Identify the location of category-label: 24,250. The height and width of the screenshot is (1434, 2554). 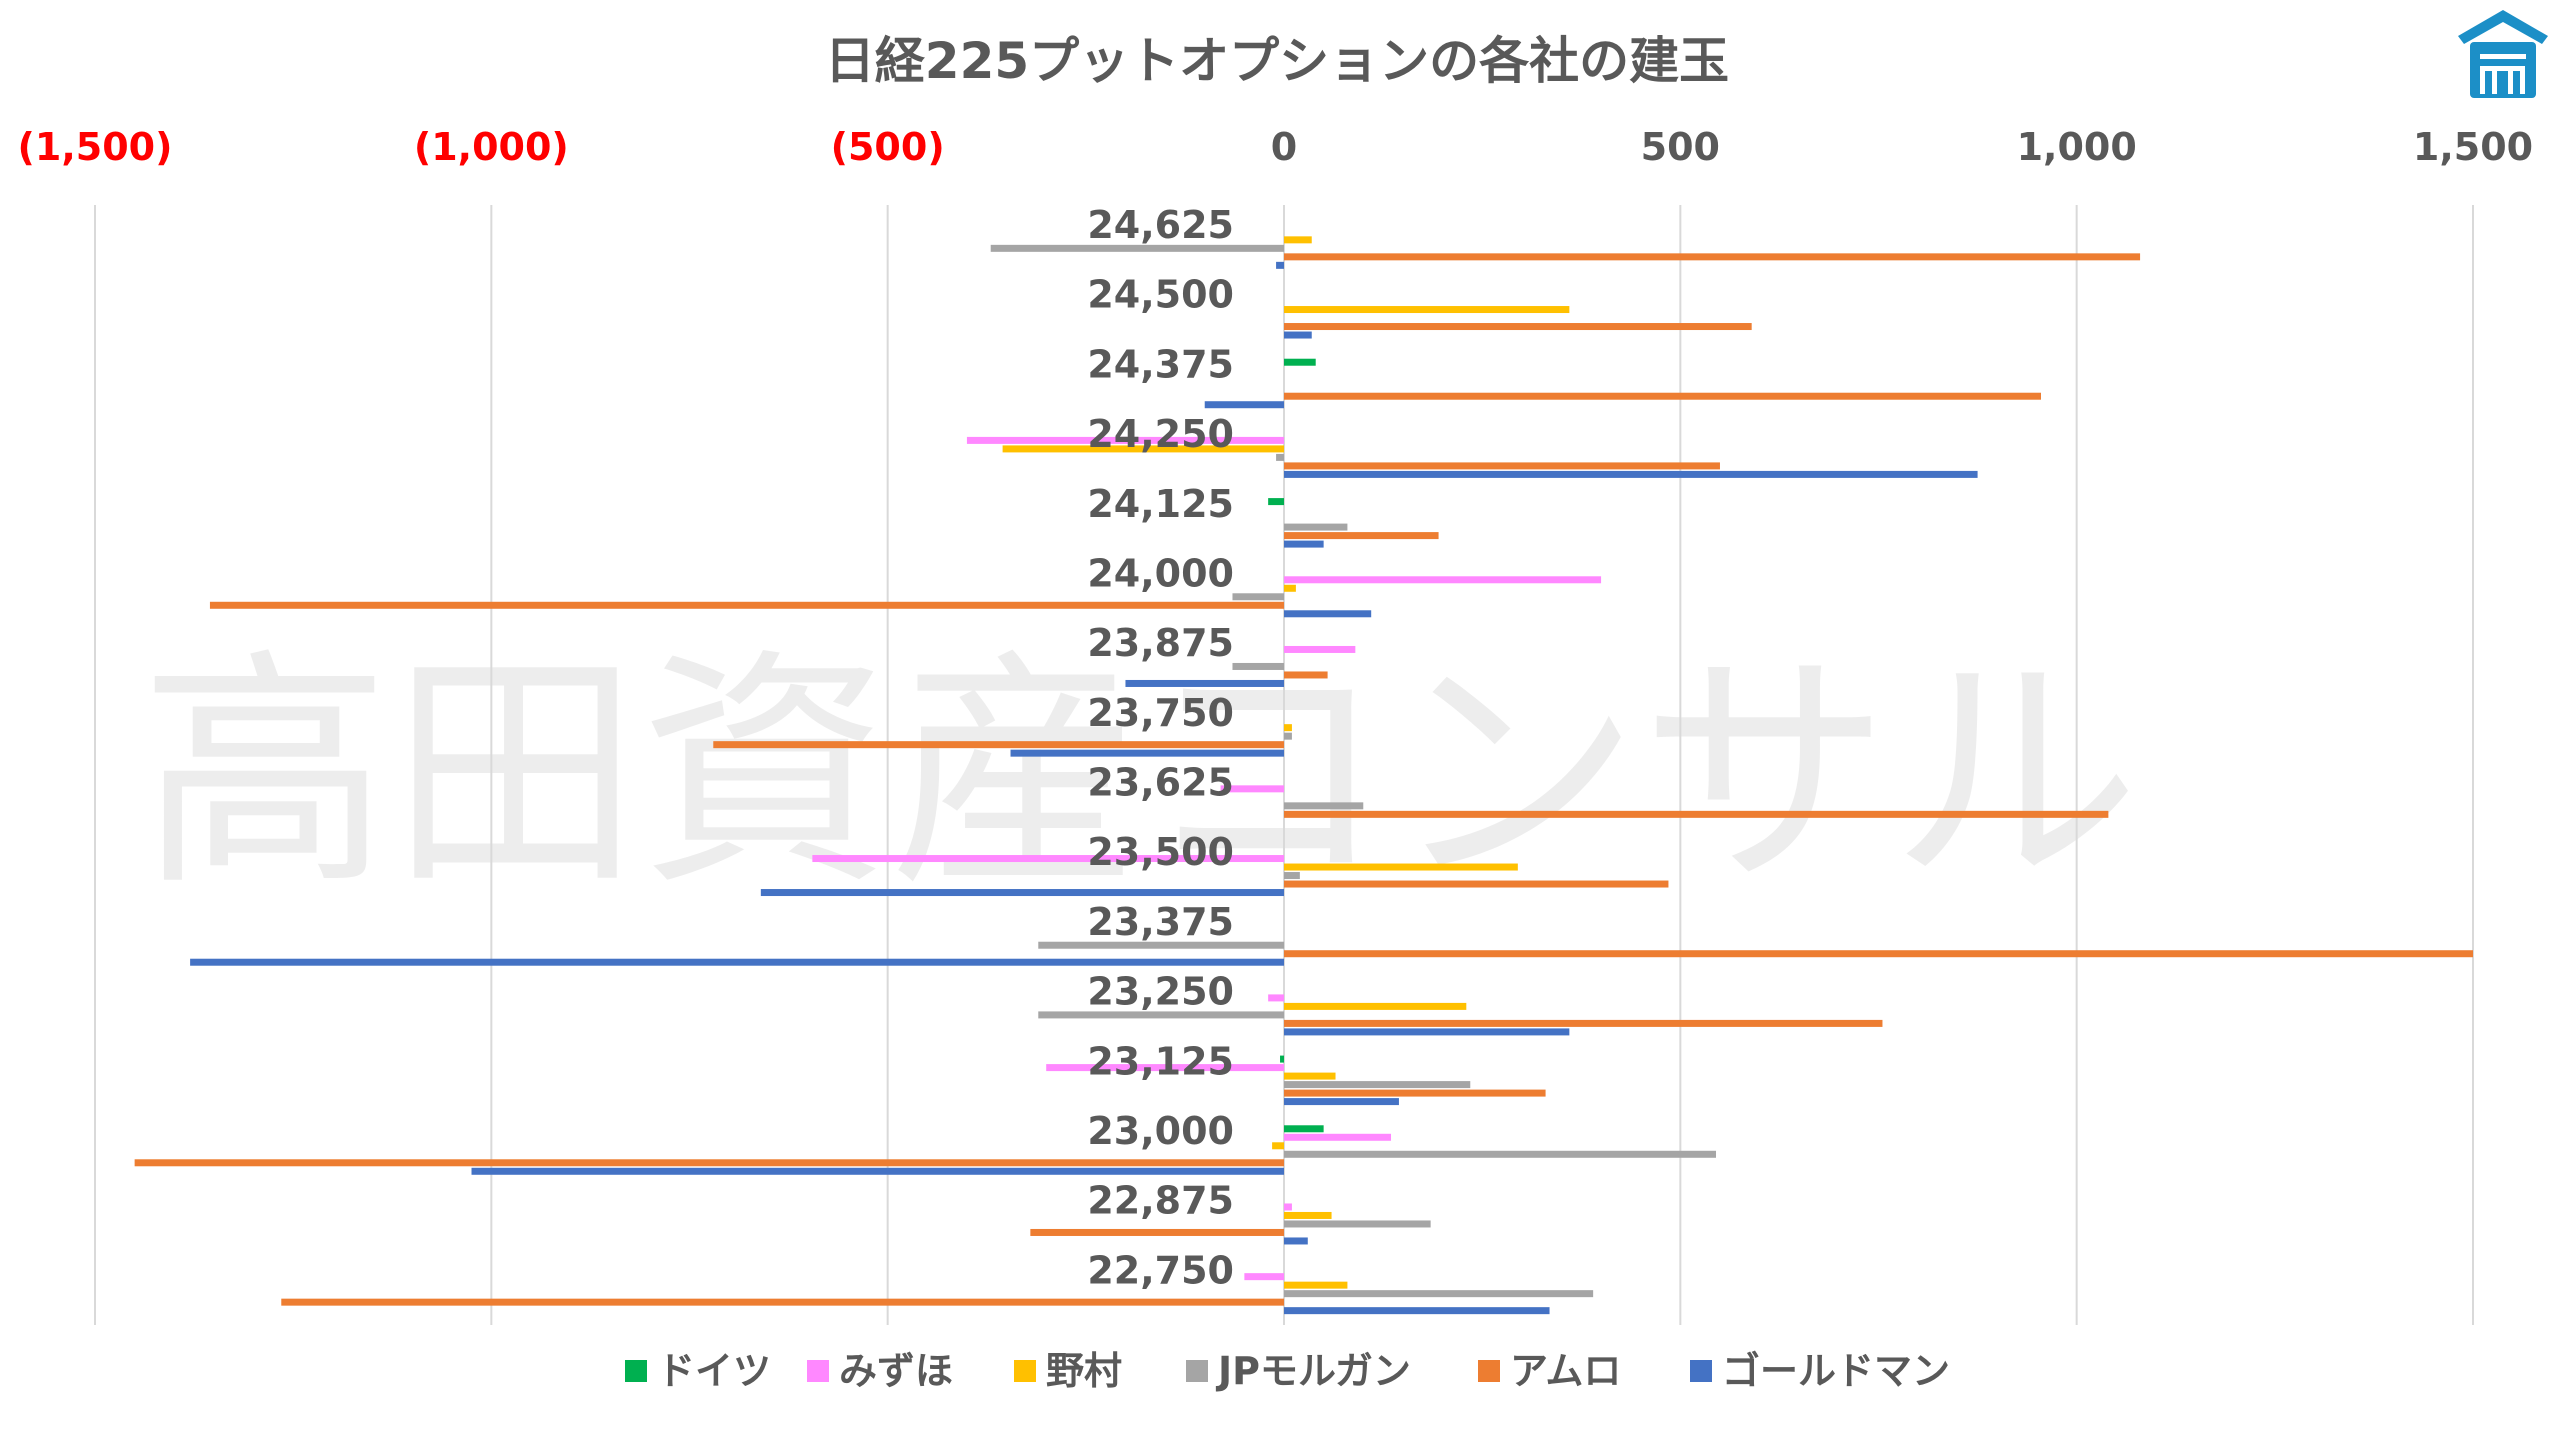
(1160, 434).